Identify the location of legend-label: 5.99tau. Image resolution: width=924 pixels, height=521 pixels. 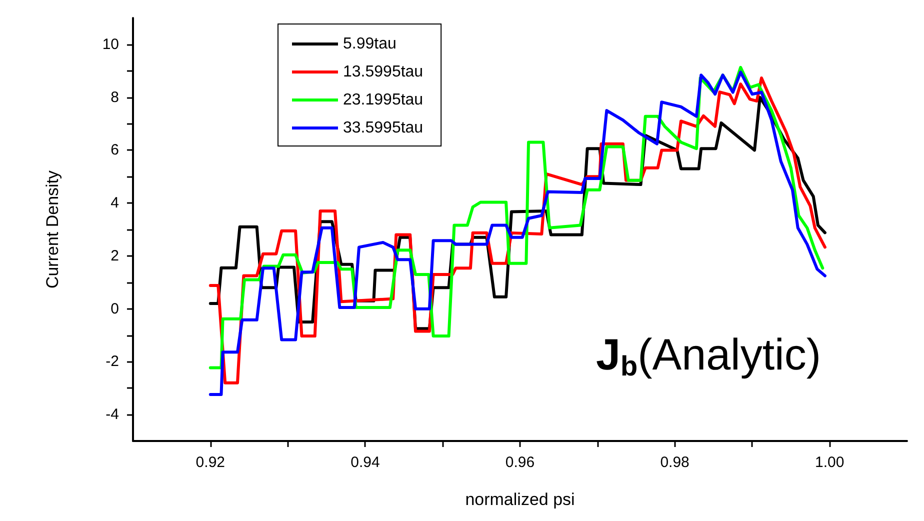
(369, 44).